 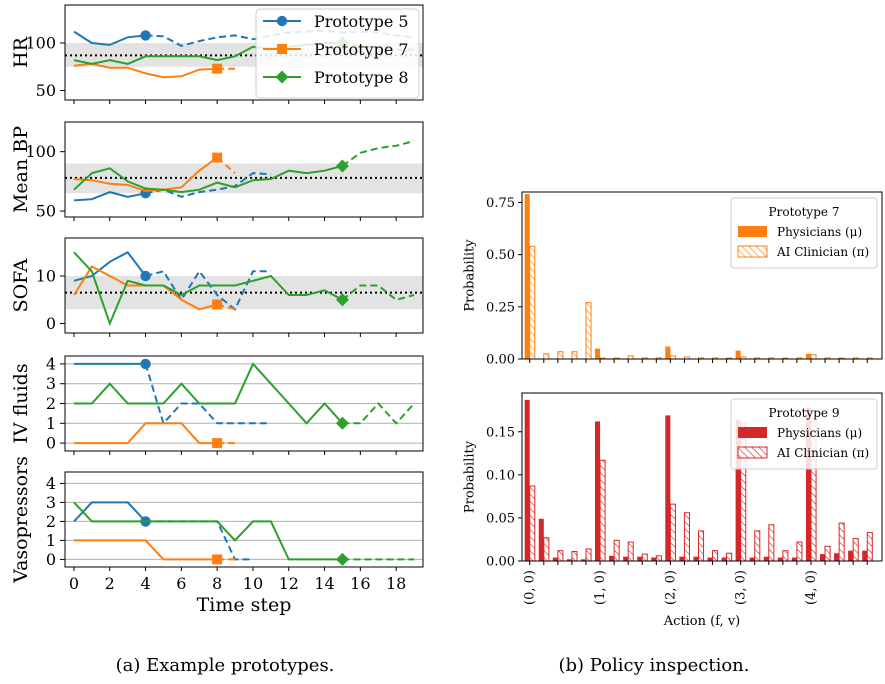 What do you see at coordinates (361, 77) in the screenshot?
I see `legend-label: Prototype 8` at bounding box center [361, 77].